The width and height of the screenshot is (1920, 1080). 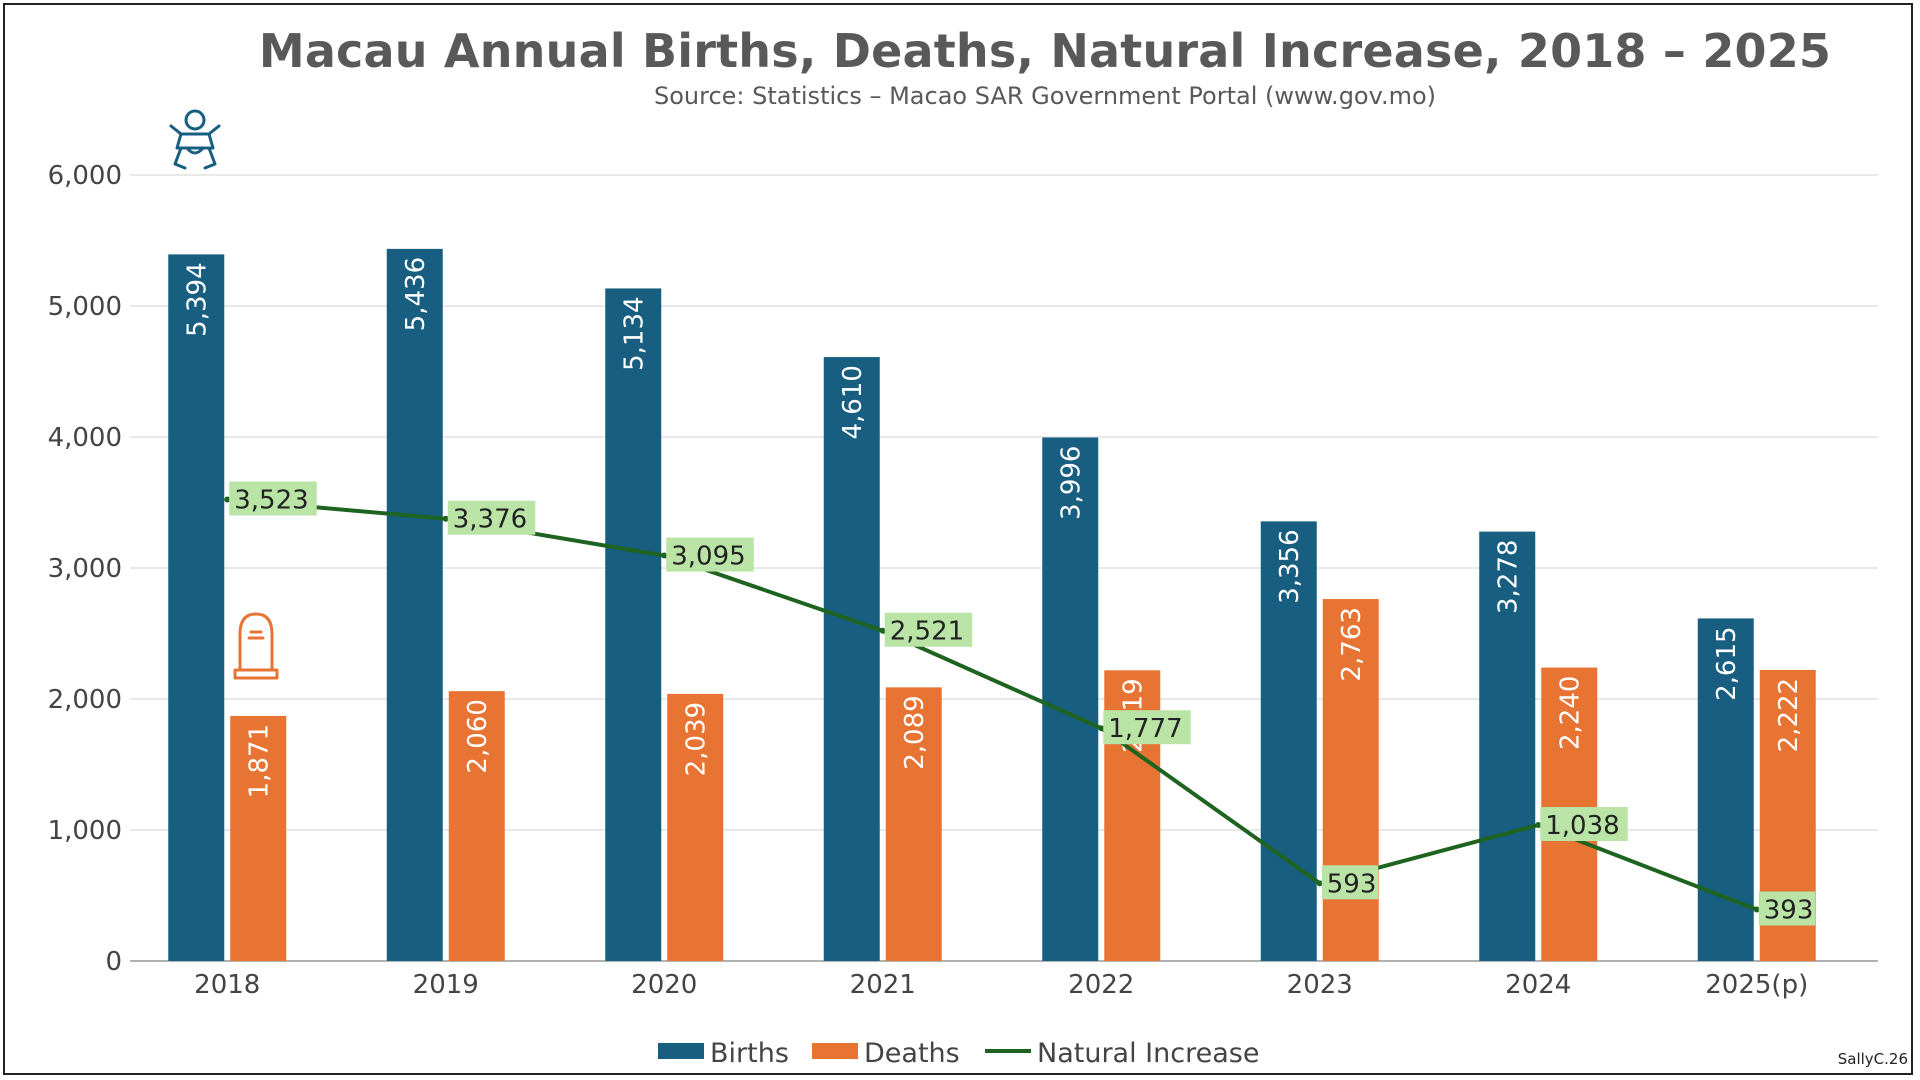 What do you see at coordinates (1756, 985) in the screenshot?
I see `x-tick-label: 2025(p)` at bounding box center [1756, 985].